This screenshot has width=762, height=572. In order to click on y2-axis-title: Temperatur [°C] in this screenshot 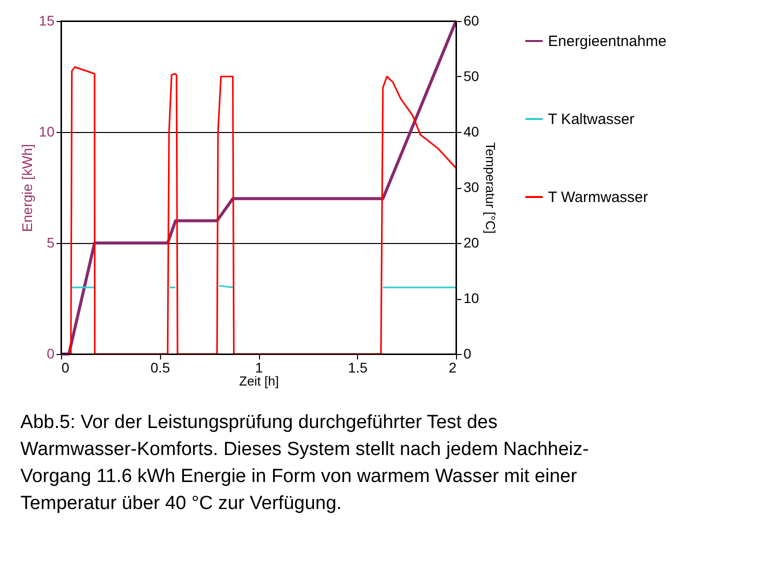, I will do `click(490, 188)`.